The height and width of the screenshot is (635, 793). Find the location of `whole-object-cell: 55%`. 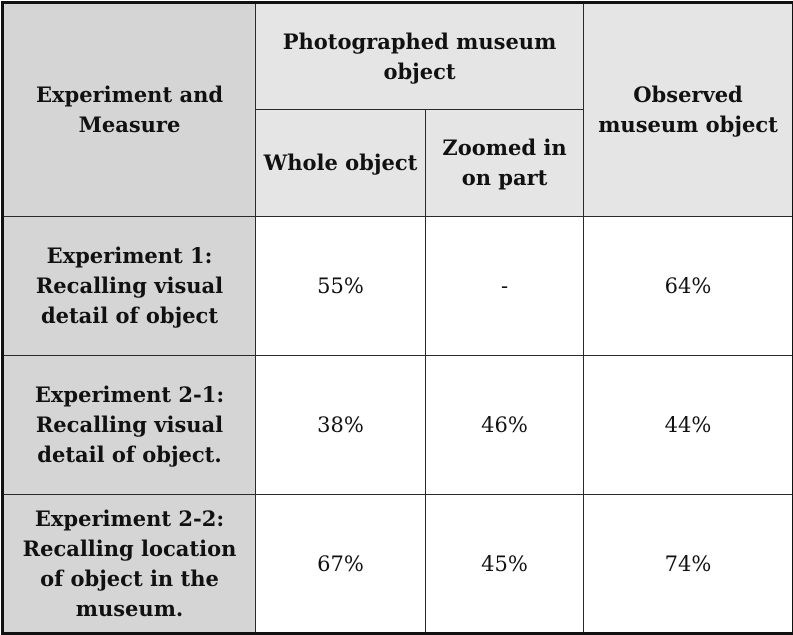

whole-object-cell: 55% is located at coordinates (340, 286).